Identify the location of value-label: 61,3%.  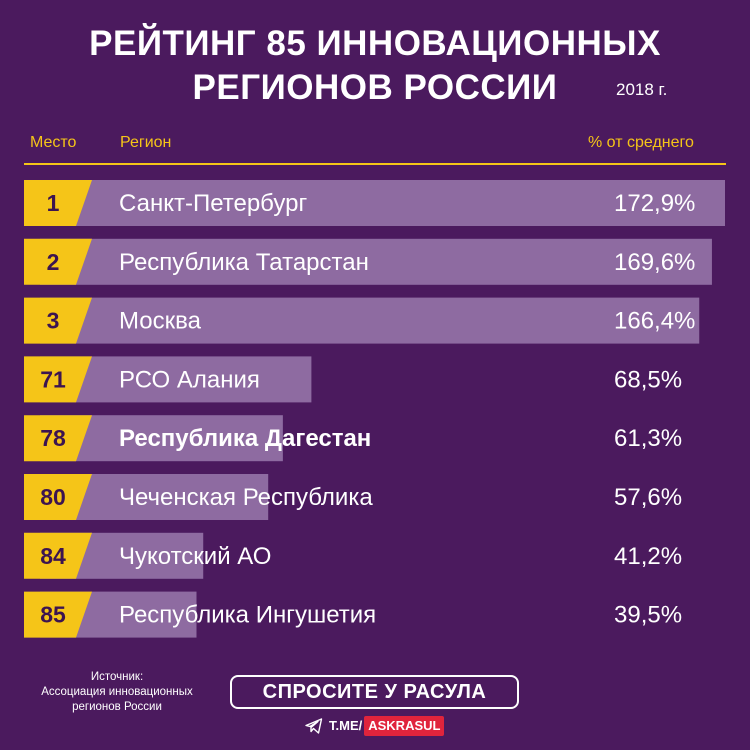
(648, 438).